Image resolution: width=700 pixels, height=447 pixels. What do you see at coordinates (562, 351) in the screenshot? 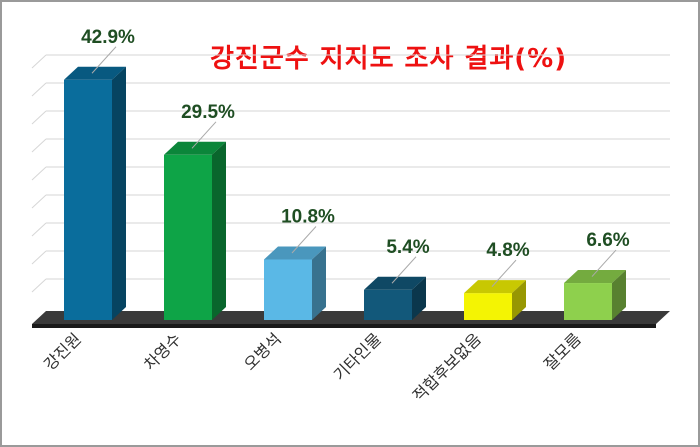
I see `category-label: 잘모름` at bounding box center [562, 351].